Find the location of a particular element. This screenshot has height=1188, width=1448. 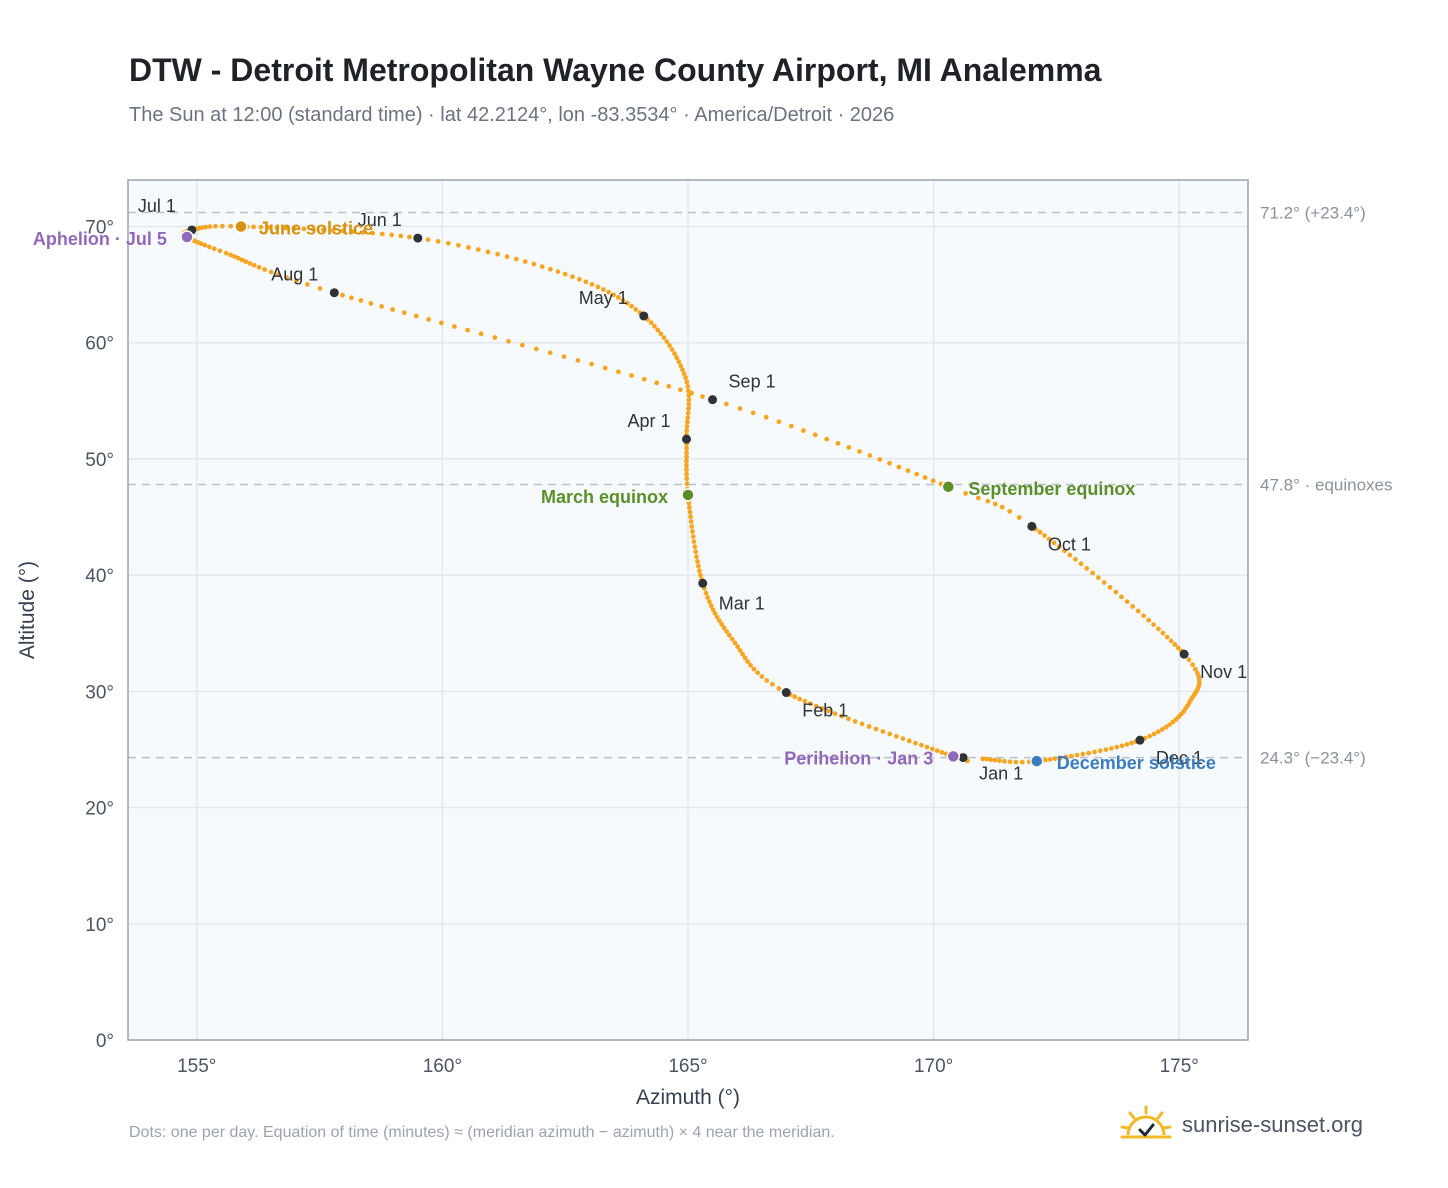

brand-logo: sunrise-sunset.org is located at coordinates (1241, 1125).